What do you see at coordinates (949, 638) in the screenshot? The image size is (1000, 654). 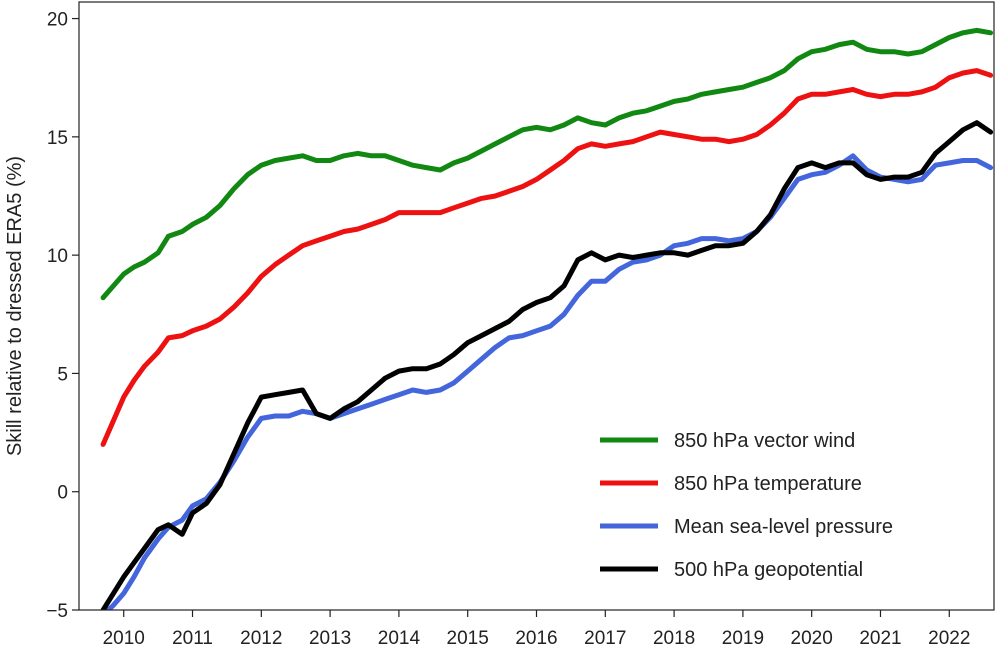 I see `x-tick-label: 2022` at bounding box center [949, 638].